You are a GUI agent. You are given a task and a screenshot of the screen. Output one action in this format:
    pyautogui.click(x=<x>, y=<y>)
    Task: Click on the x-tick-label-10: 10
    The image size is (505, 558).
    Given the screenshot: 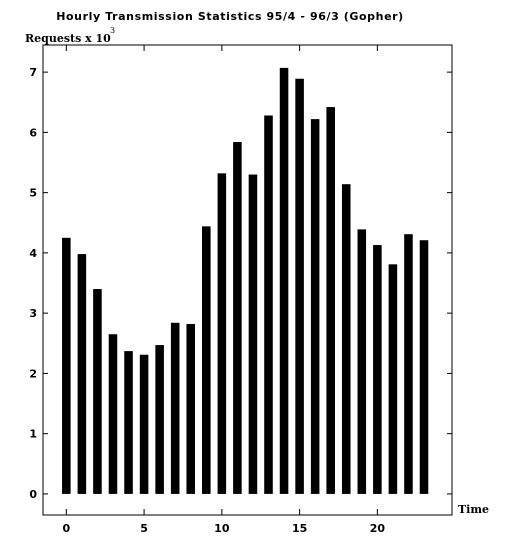 What is the action you would take?
    pyautogui.click(x=222, y=528)
    